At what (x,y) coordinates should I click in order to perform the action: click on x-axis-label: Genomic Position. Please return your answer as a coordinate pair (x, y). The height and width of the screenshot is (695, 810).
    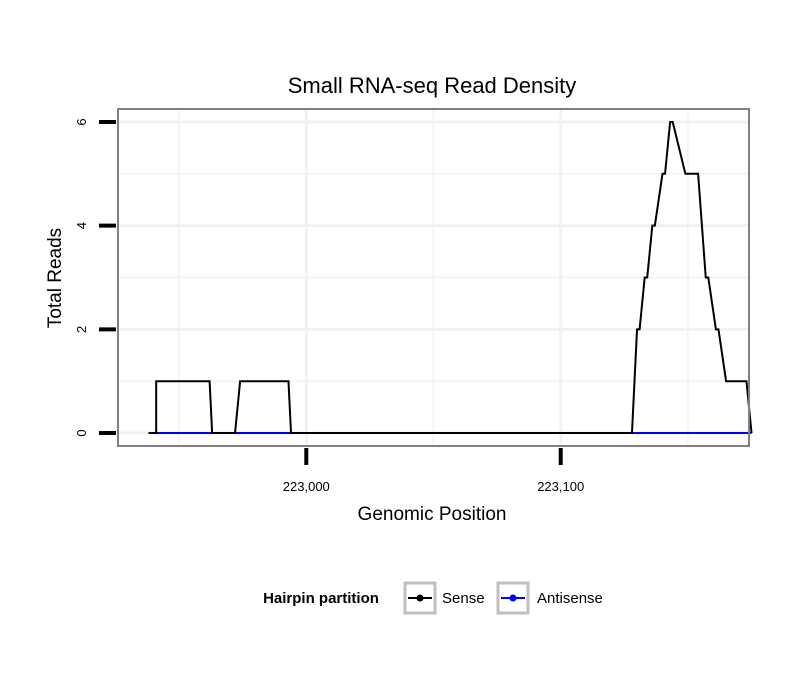
    Looking at the image, I should click on (432, 514).